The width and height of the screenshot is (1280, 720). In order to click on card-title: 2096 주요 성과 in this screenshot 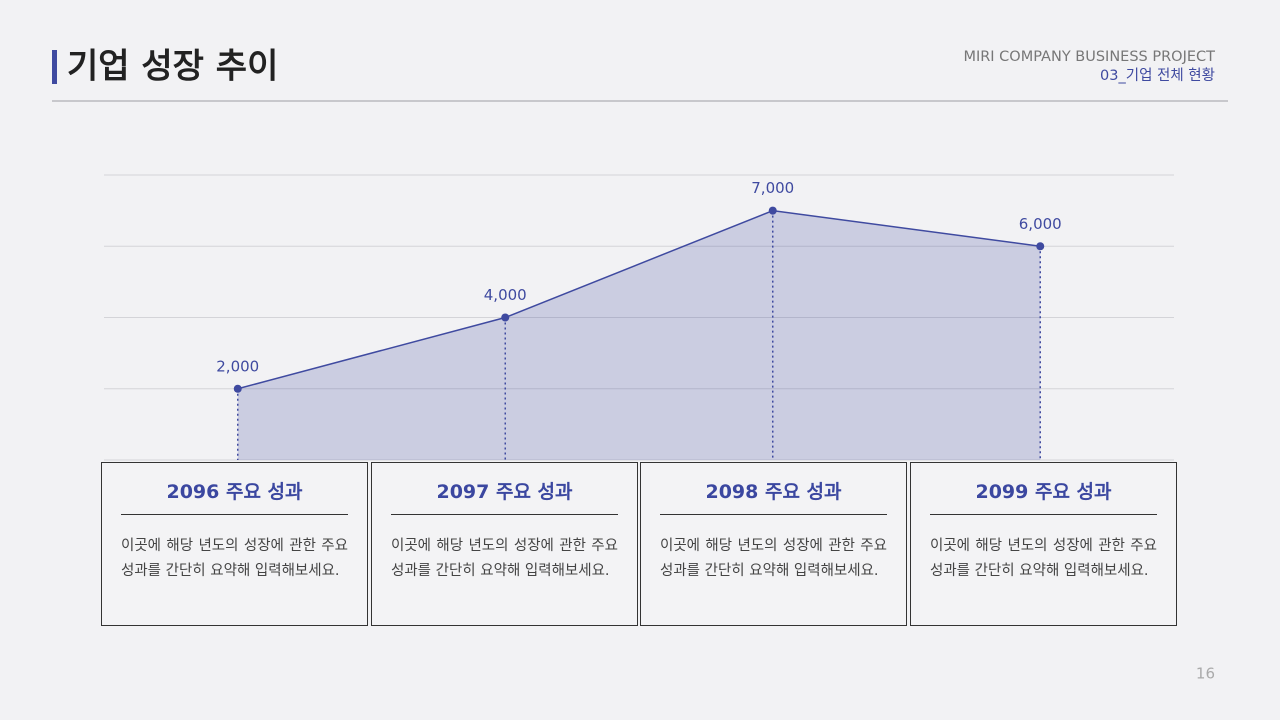, I will do `click(234, 492)`.